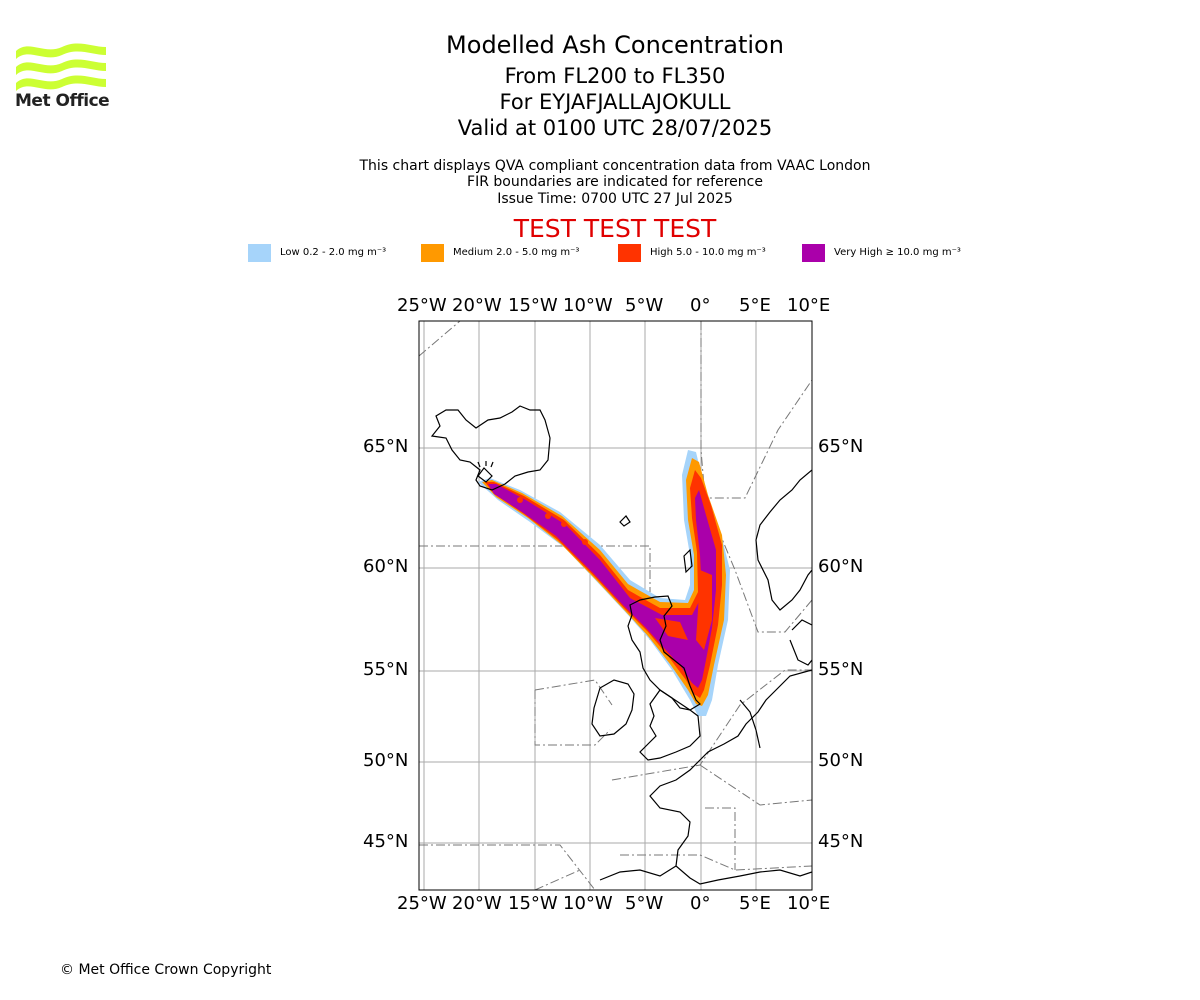  I want to click on lon-label-top-0: 0°, so click(700, 305).